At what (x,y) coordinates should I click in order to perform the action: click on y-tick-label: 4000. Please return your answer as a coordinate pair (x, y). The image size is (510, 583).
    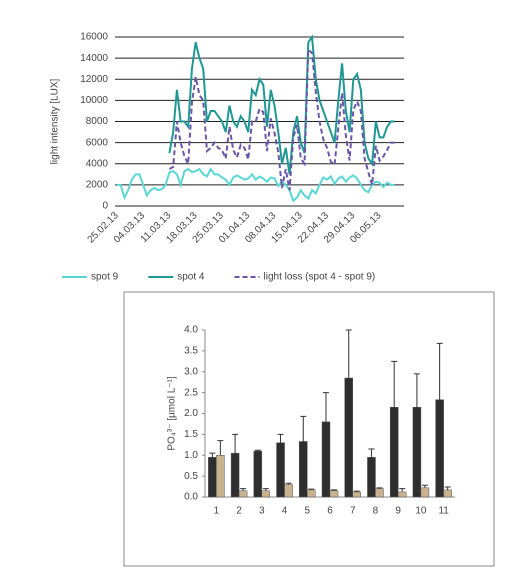
    Looking at the image, I should click on (97, 163).